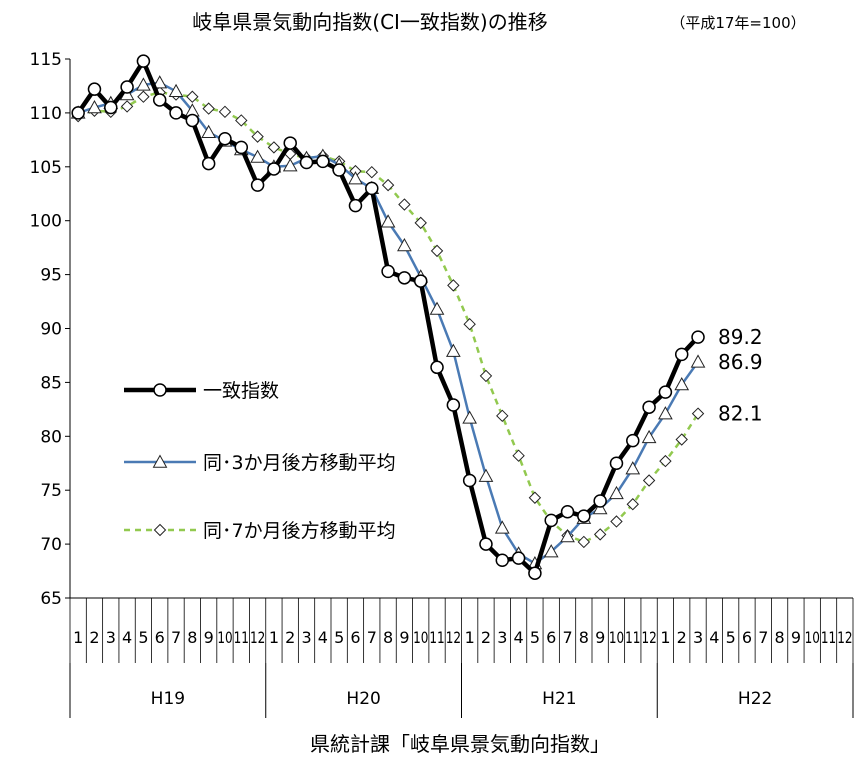  Describe the element at coordinates (796, 637) in the screenshot. I see `x-month-label: 9` at that location.